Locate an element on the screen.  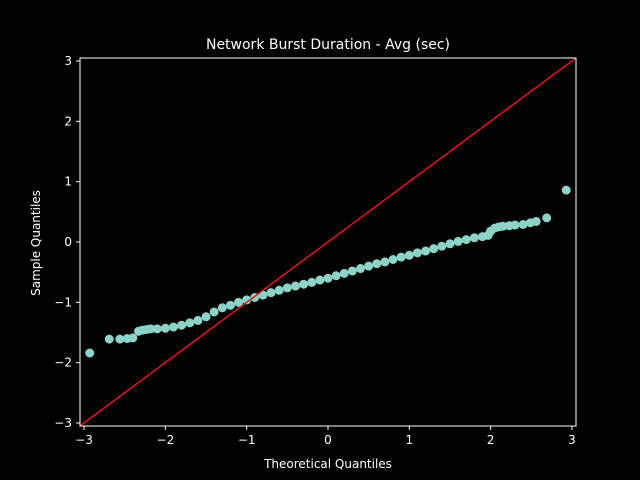
y-tick-label: −2 is located at coordinates (63, 363).